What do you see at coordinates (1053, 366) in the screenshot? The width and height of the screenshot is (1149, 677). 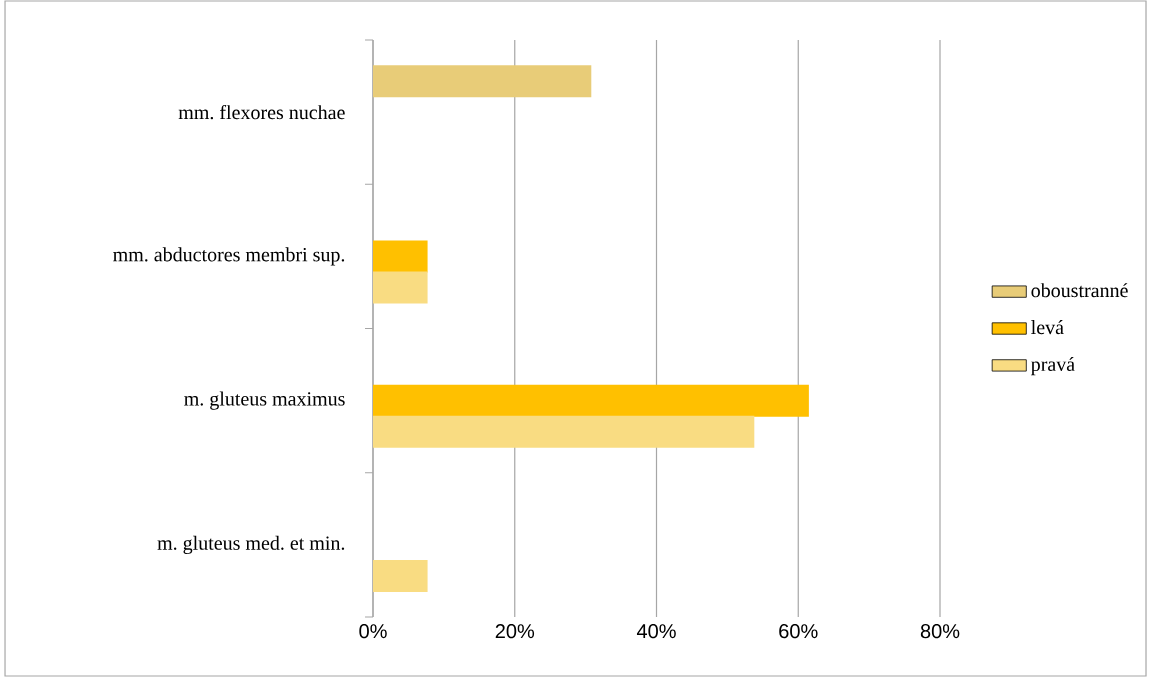 I see `legend-label: pravá` at bounding box center [1053, 366].